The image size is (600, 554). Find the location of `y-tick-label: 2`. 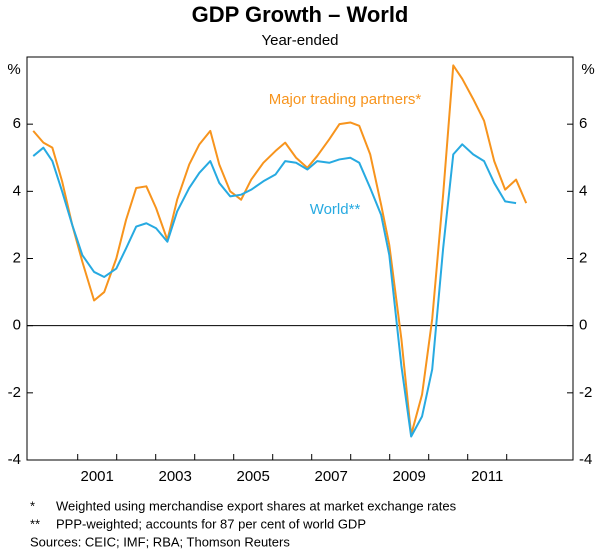

y-tick-label: 2 is located at coordinates (17, 257).